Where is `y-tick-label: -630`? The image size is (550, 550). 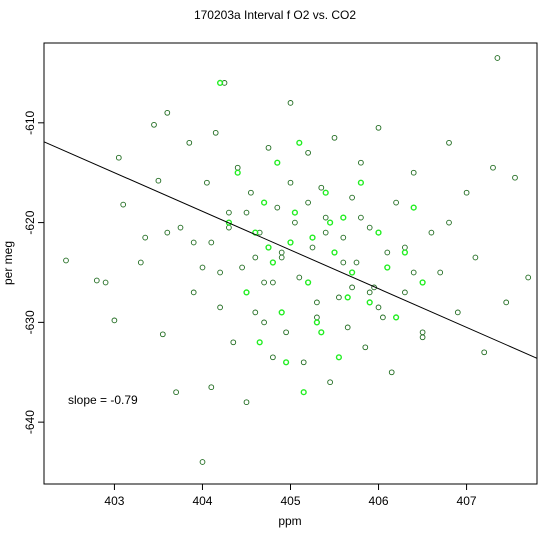 y-tick-label: -630 is located at coordinates (30, 322).